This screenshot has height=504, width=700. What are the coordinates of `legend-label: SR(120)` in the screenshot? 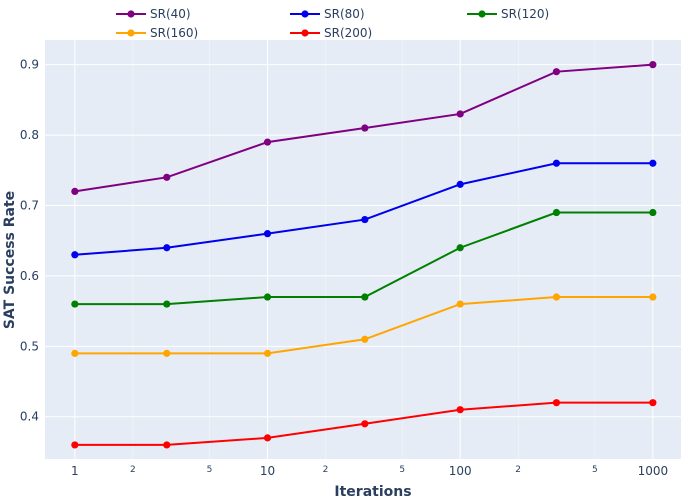 It's located at (525, 14).